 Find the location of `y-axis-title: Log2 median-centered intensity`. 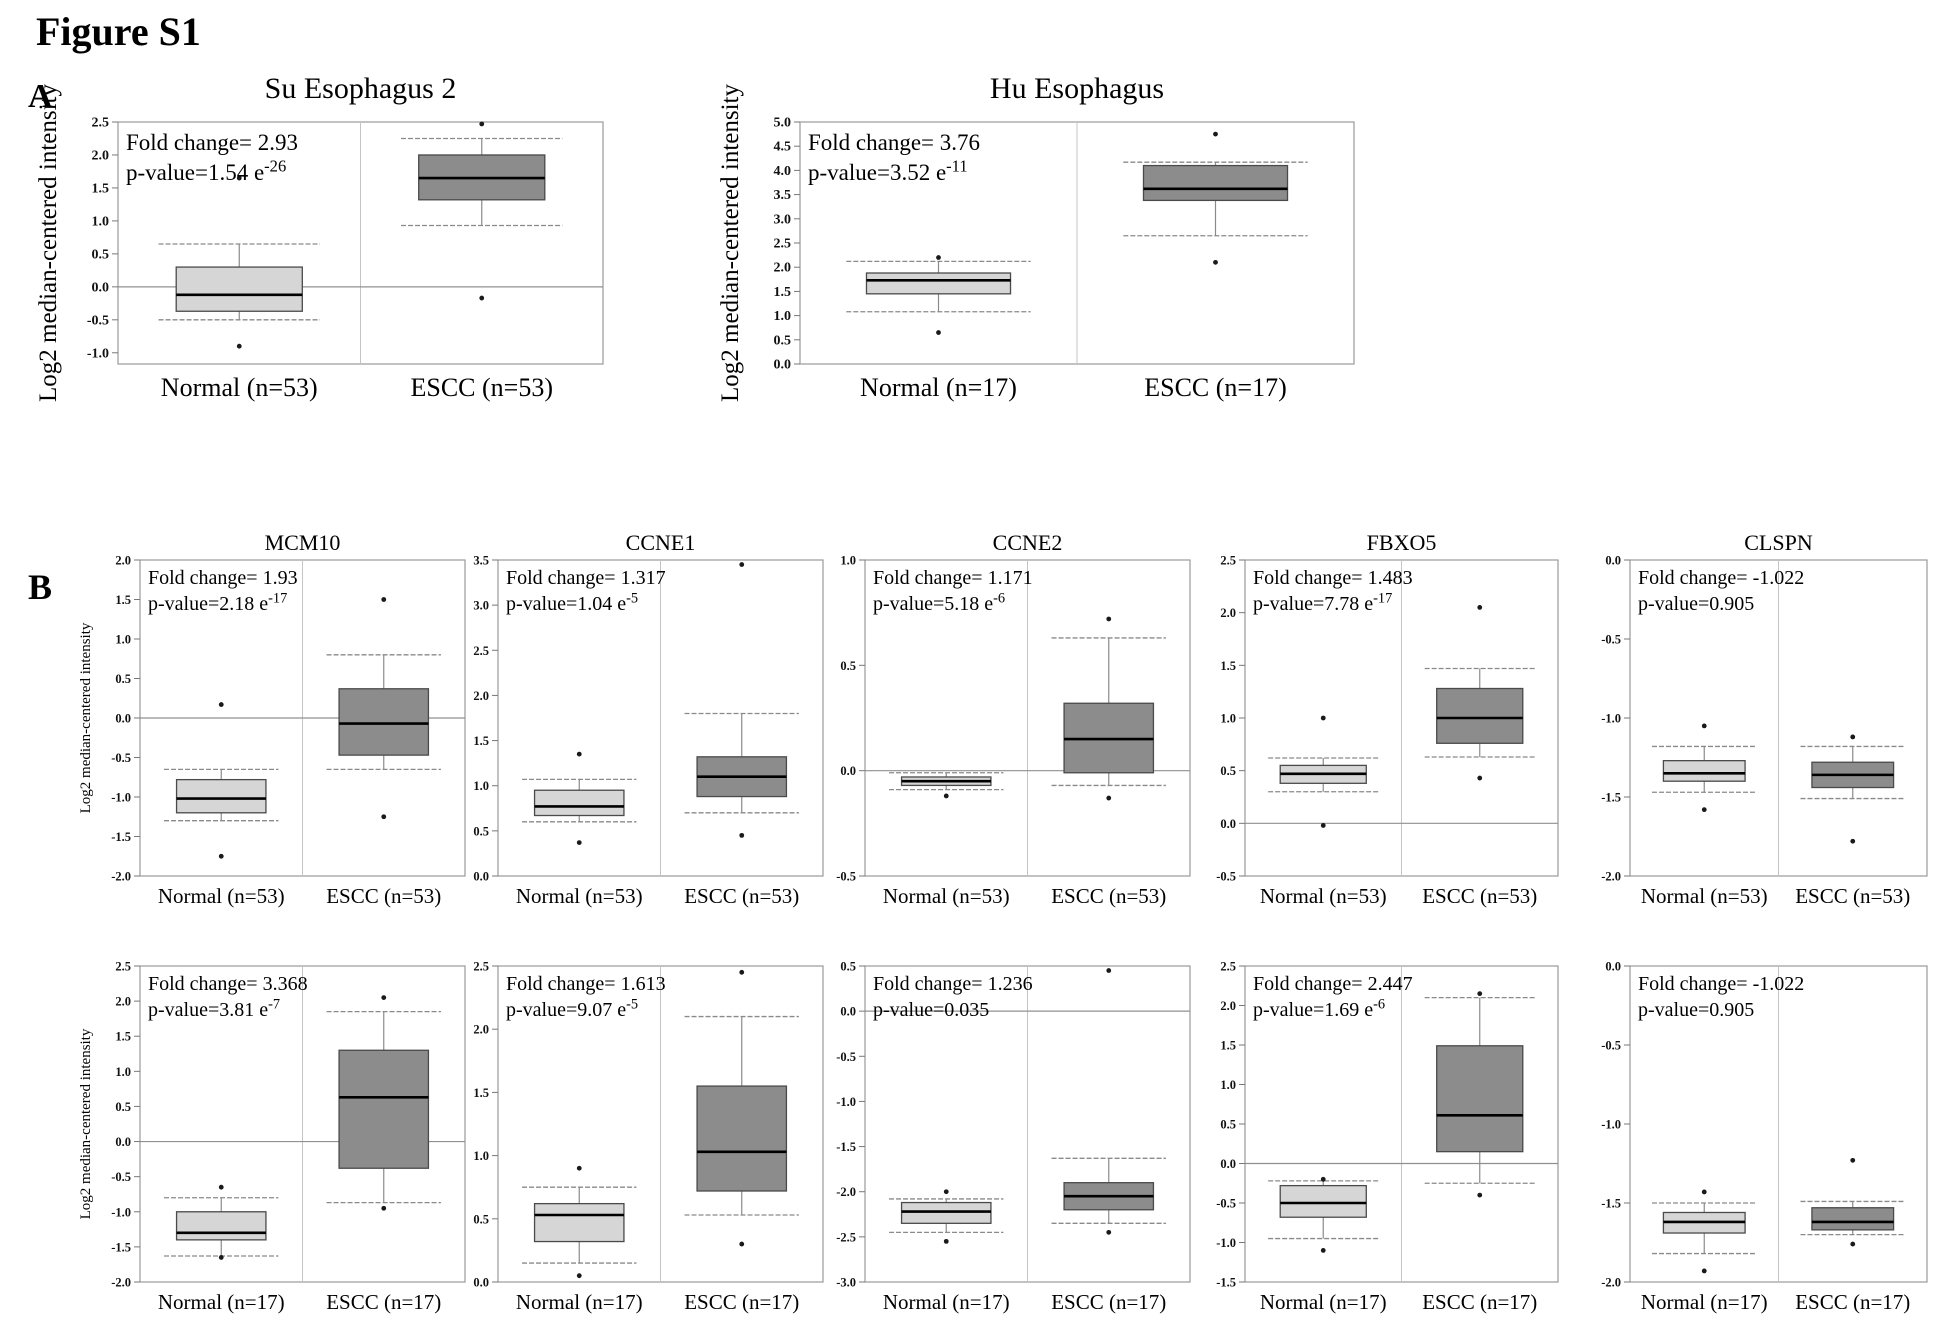

y-axis-title: Log2 median-centered intensity is located at coordinates (48, 243).